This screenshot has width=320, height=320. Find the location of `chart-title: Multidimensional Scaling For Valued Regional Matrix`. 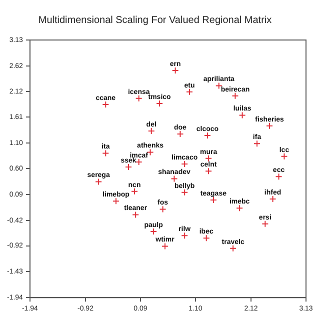

chart-title: Multidimensional Scaling For Valued Regional Matrix is located at coordinates (155, 20).